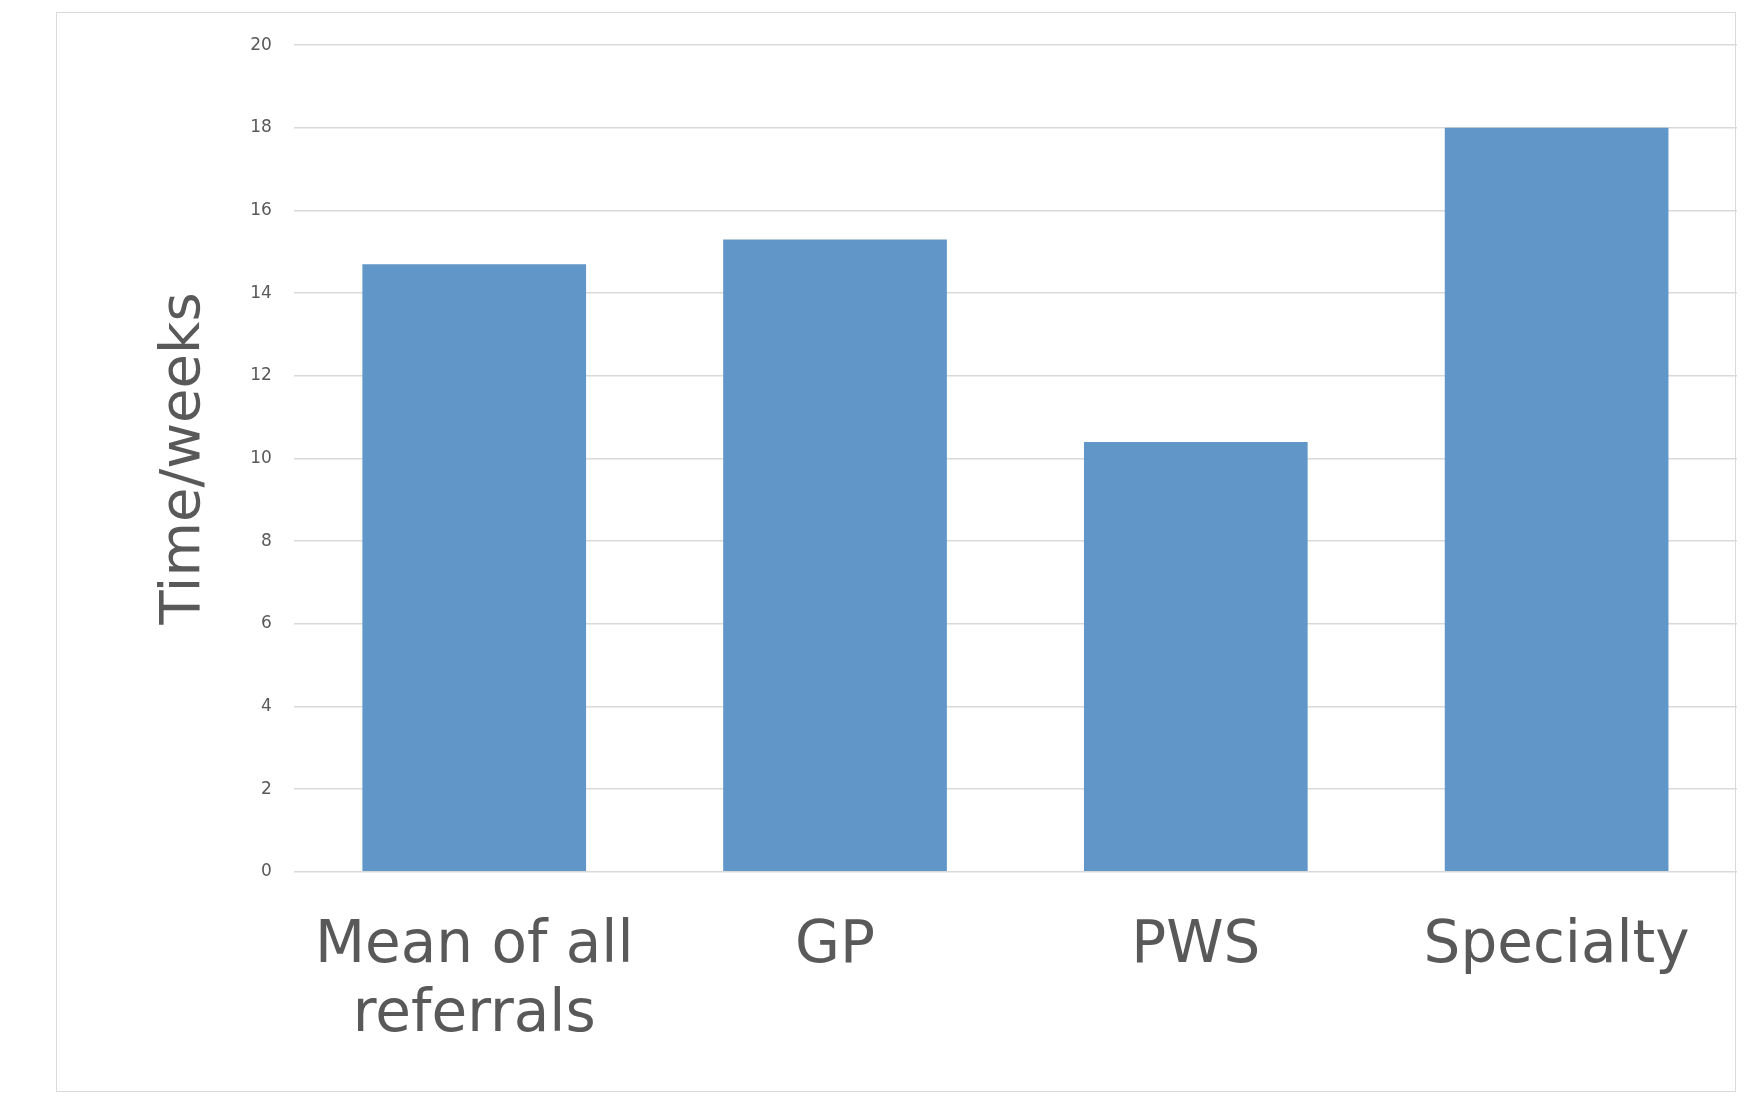 The image size is (1745, 1114). Describe the element at coordinates (261, 291) in the screenshot. I see `y-tick-label: 14` at that location.